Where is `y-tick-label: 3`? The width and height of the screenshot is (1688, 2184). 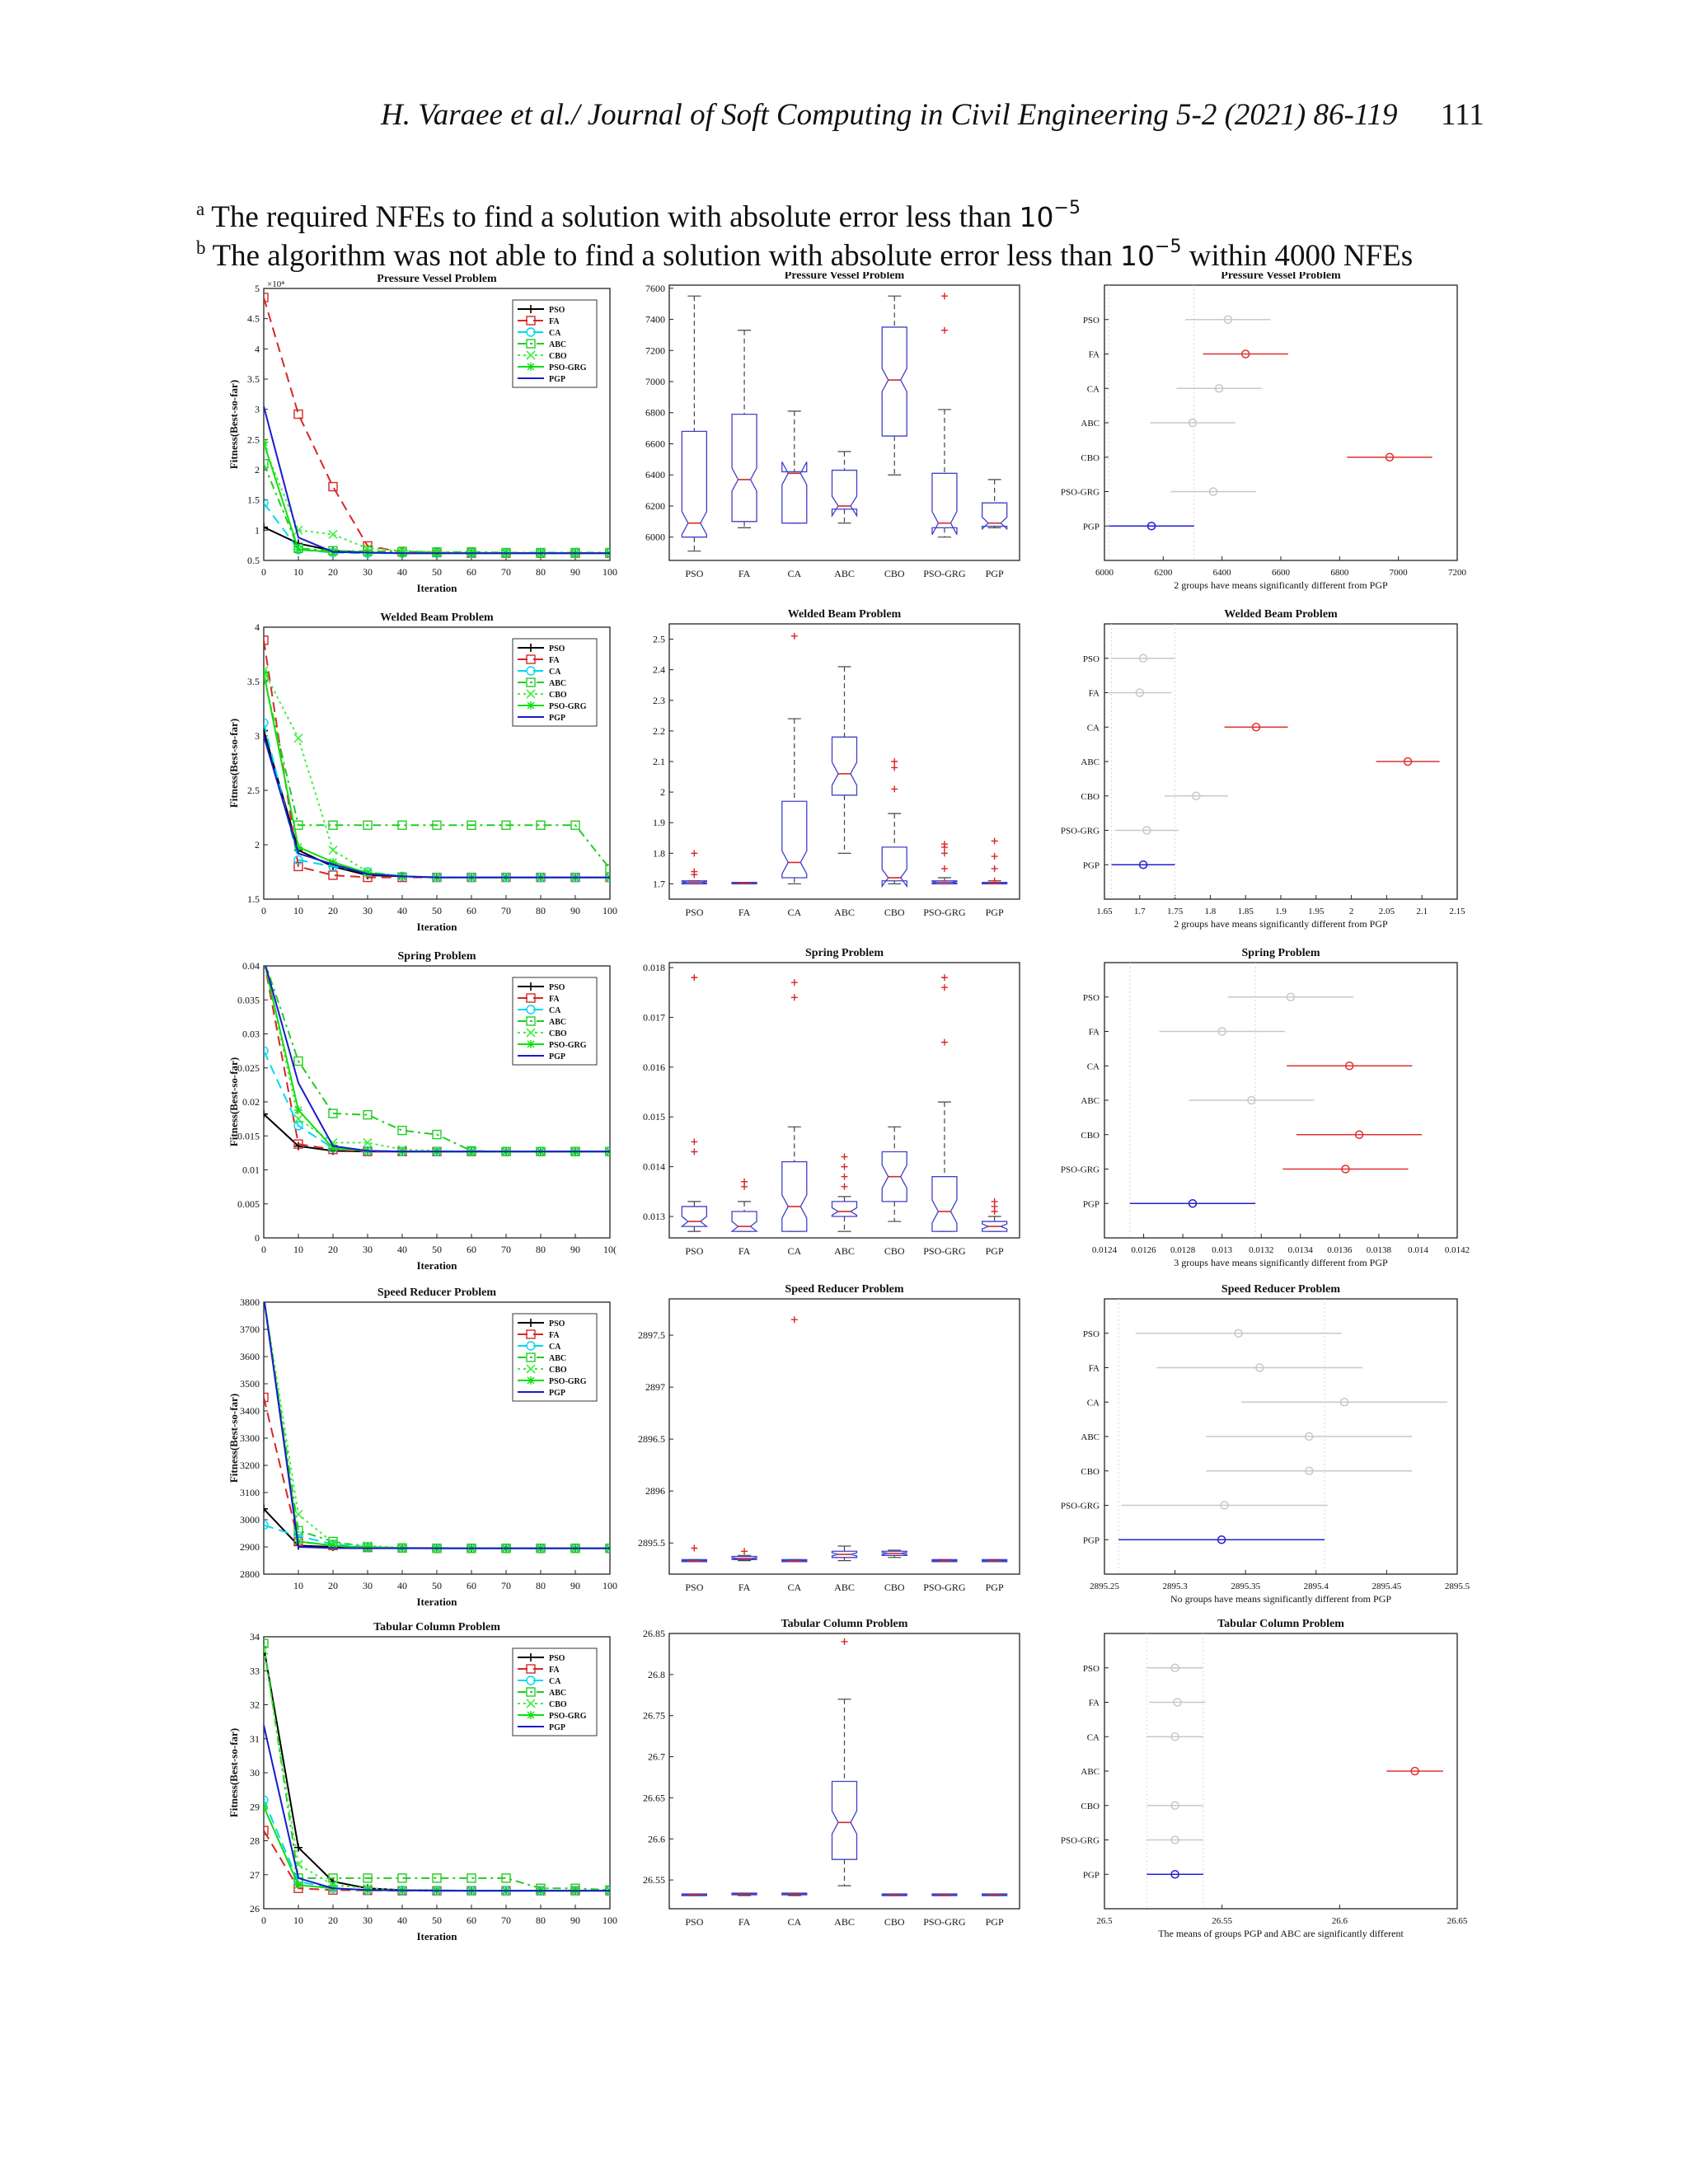 y-tick-label: 3 is located at coordinates (257, 736).